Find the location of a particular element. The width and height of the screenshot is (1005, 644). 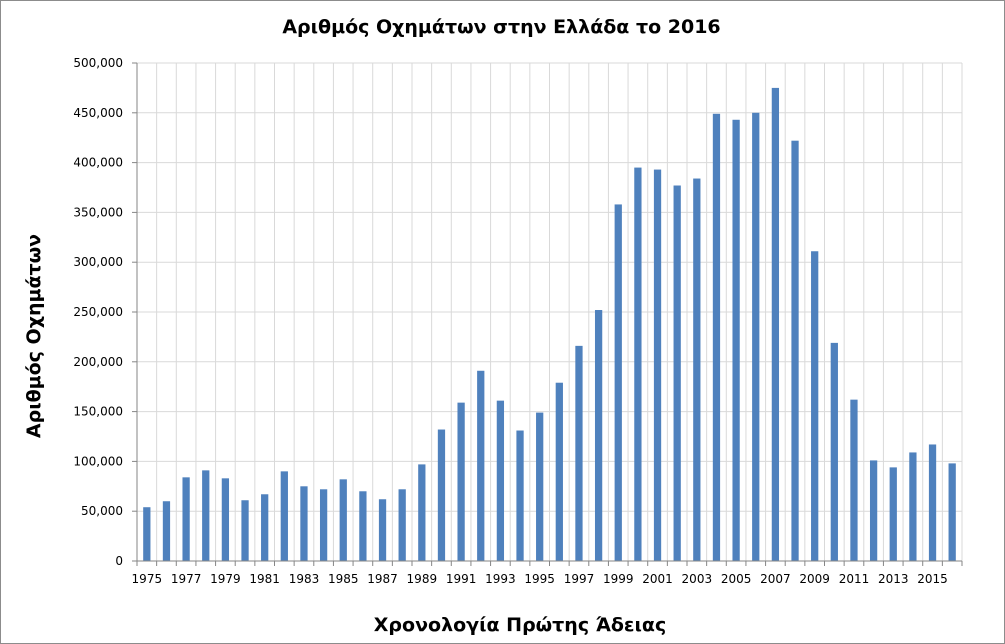

bar-1983 is located at coordinates (304, 523).